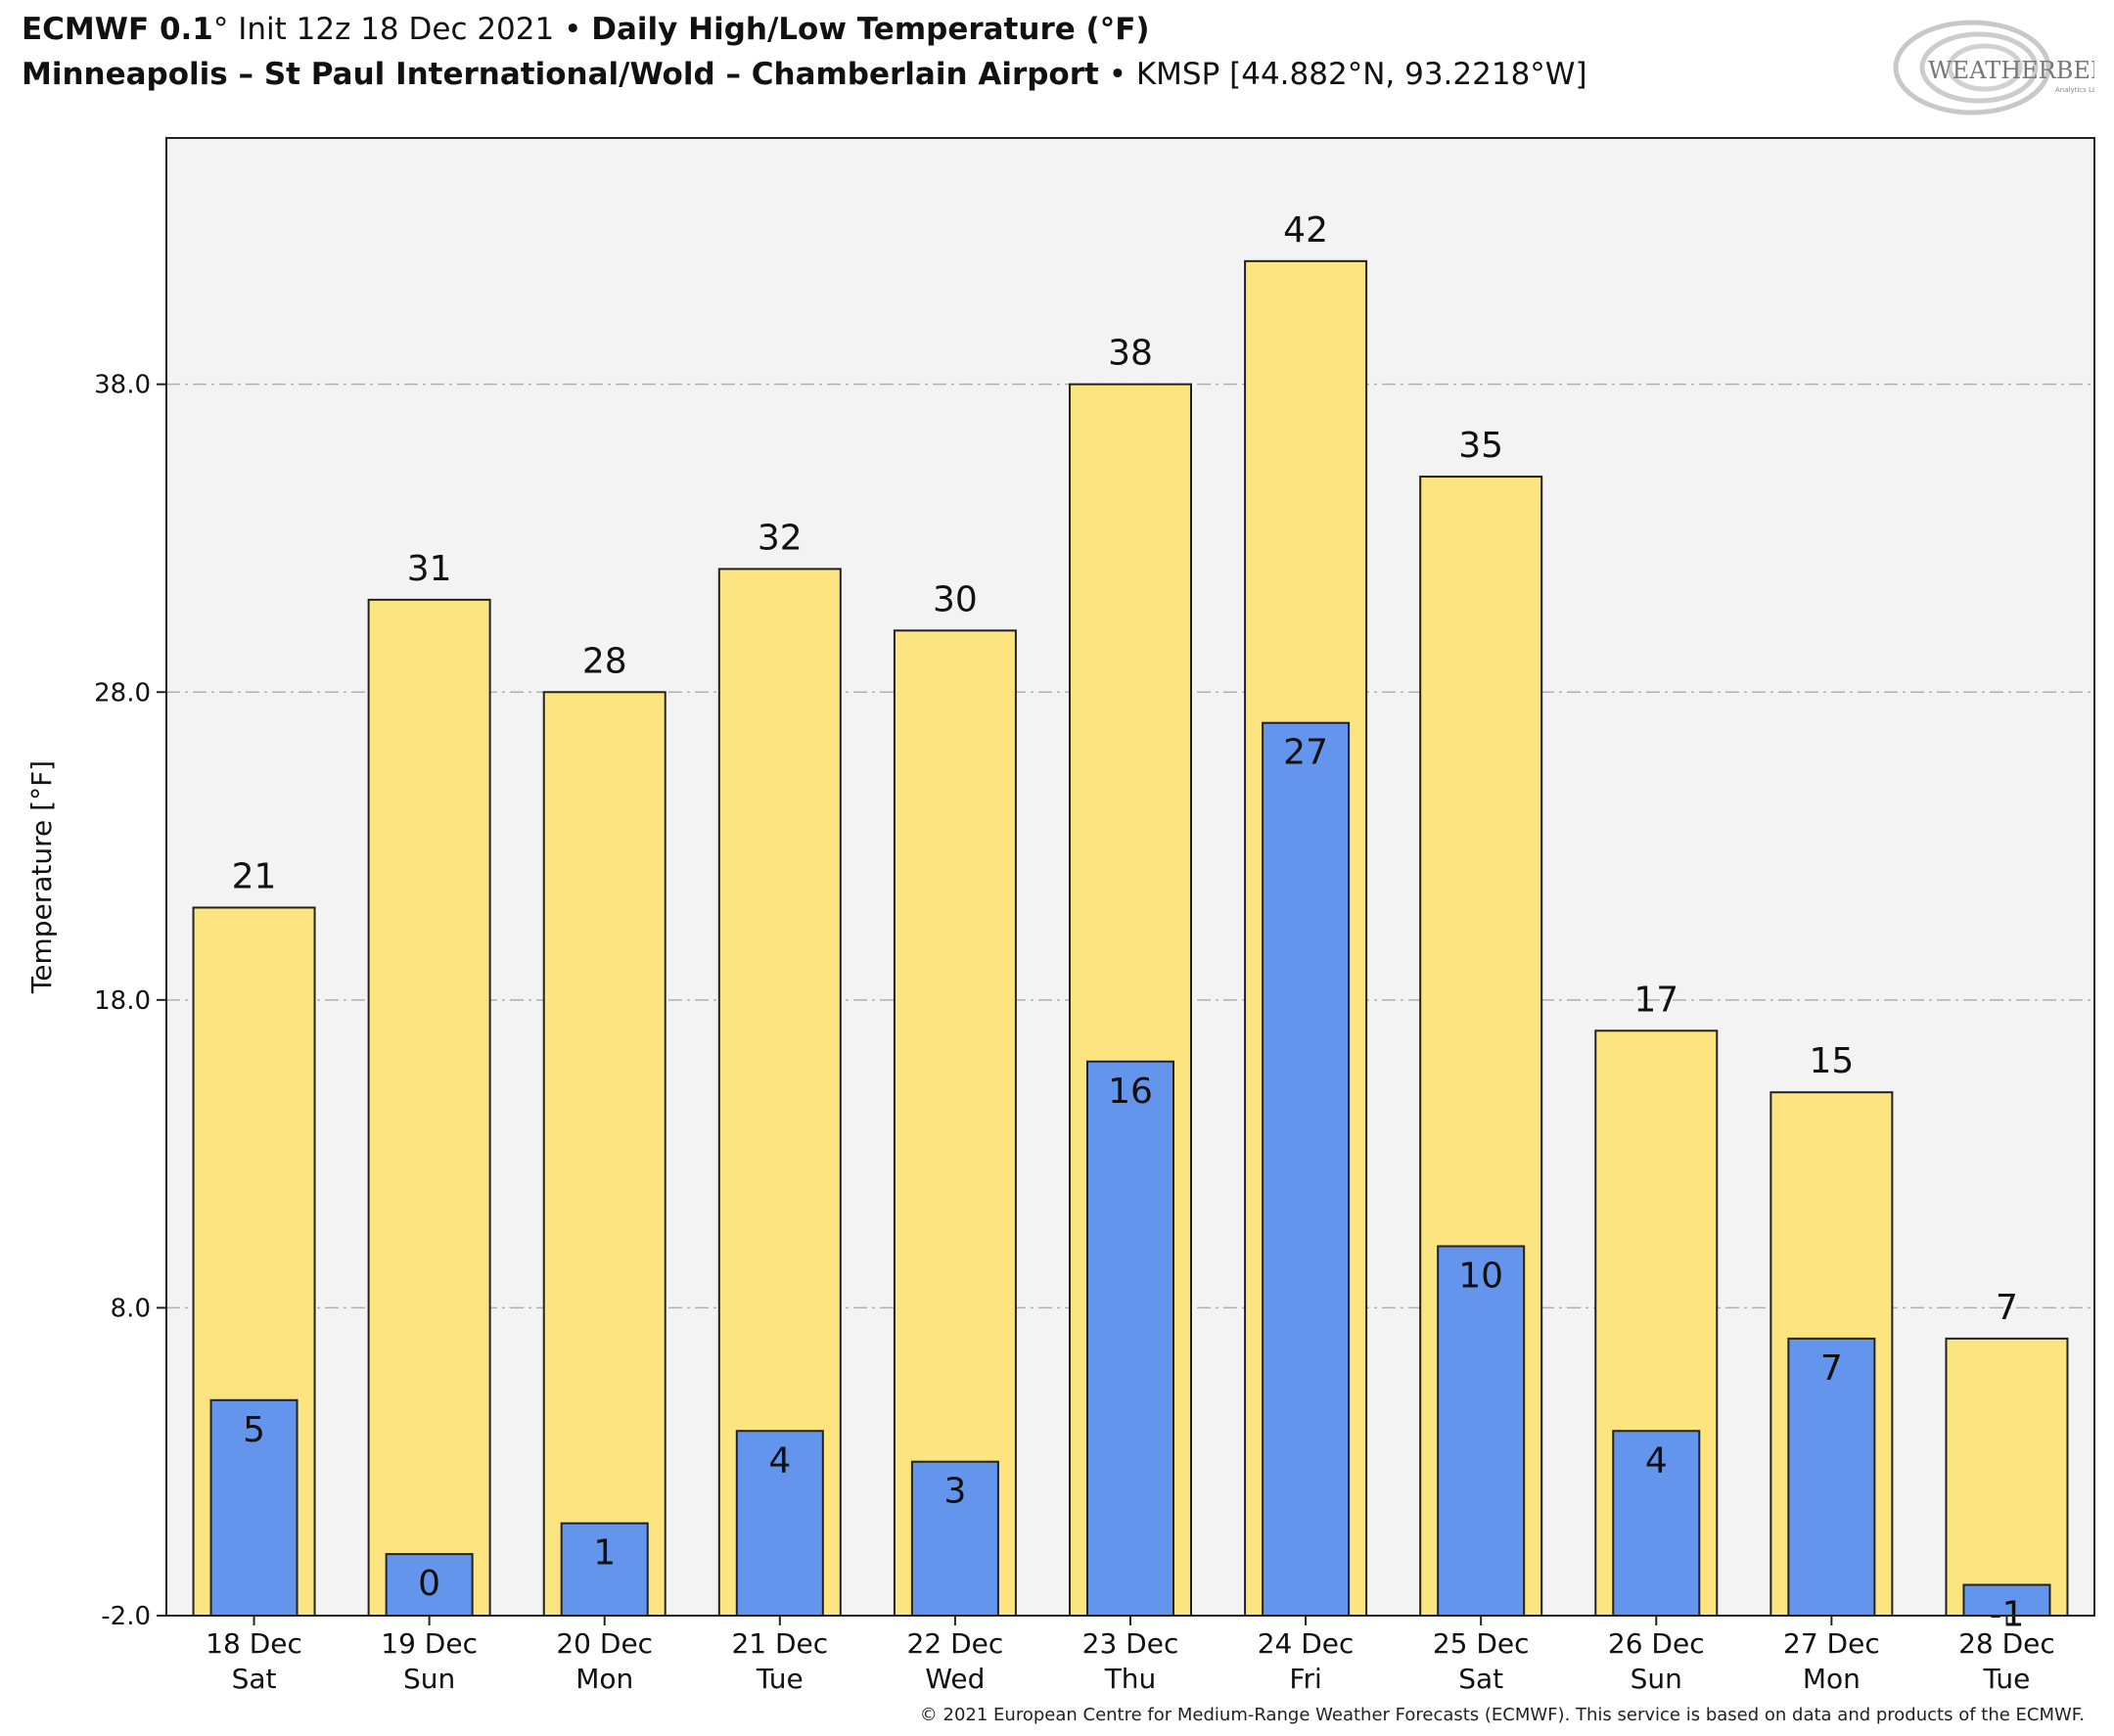  What do you see at coordinates (1481, 446) in the screenshot?
I see `high-value-label: 35` at bounding box center [1481, 446].